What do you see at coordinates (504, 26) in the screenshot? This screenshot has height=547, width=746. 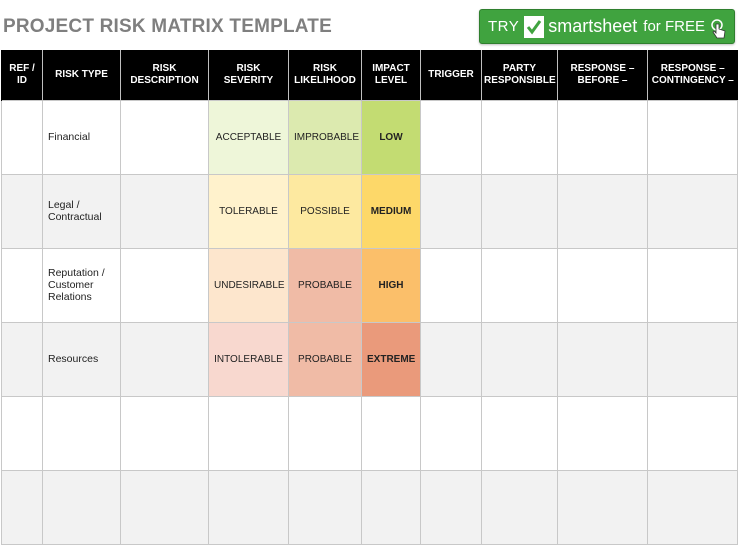 I see `cta-try-label: TRY` at bounding box center [504, 26].